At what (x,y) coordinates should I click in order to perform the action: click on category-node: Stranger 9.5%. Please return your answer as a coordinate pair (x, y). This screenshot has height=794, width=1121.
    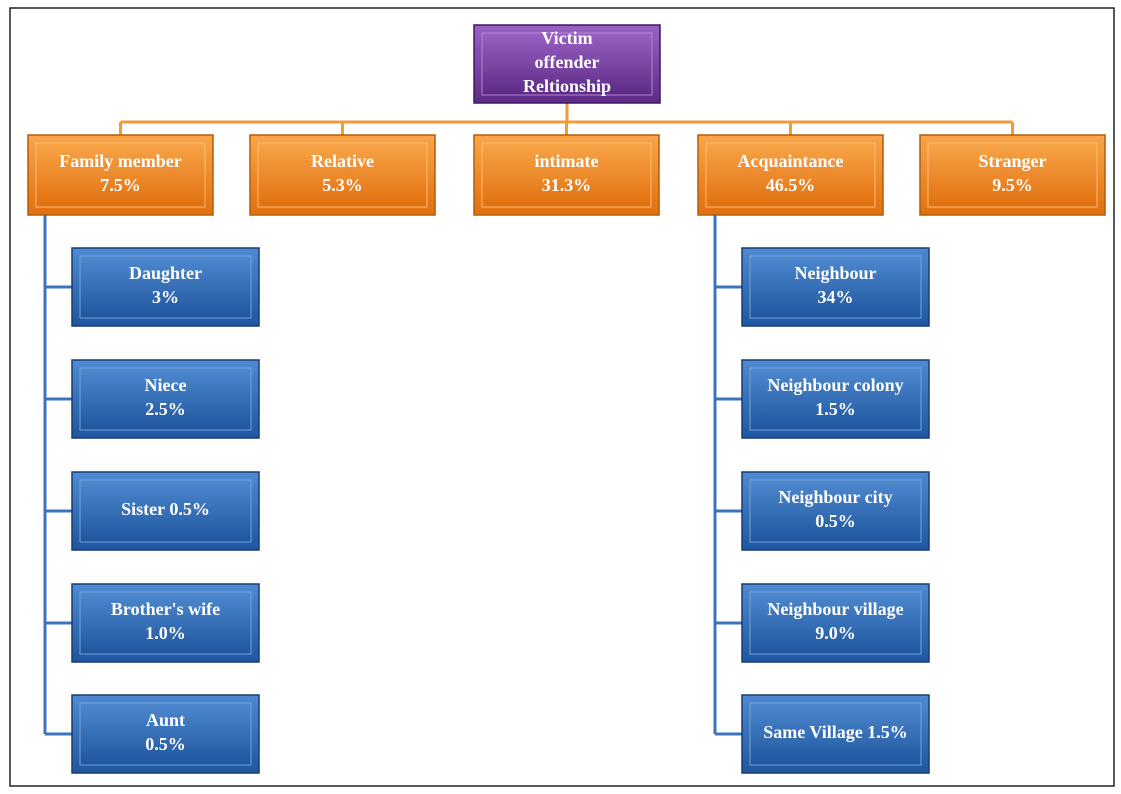
    Looking at the image, I should click on (1012, 175).